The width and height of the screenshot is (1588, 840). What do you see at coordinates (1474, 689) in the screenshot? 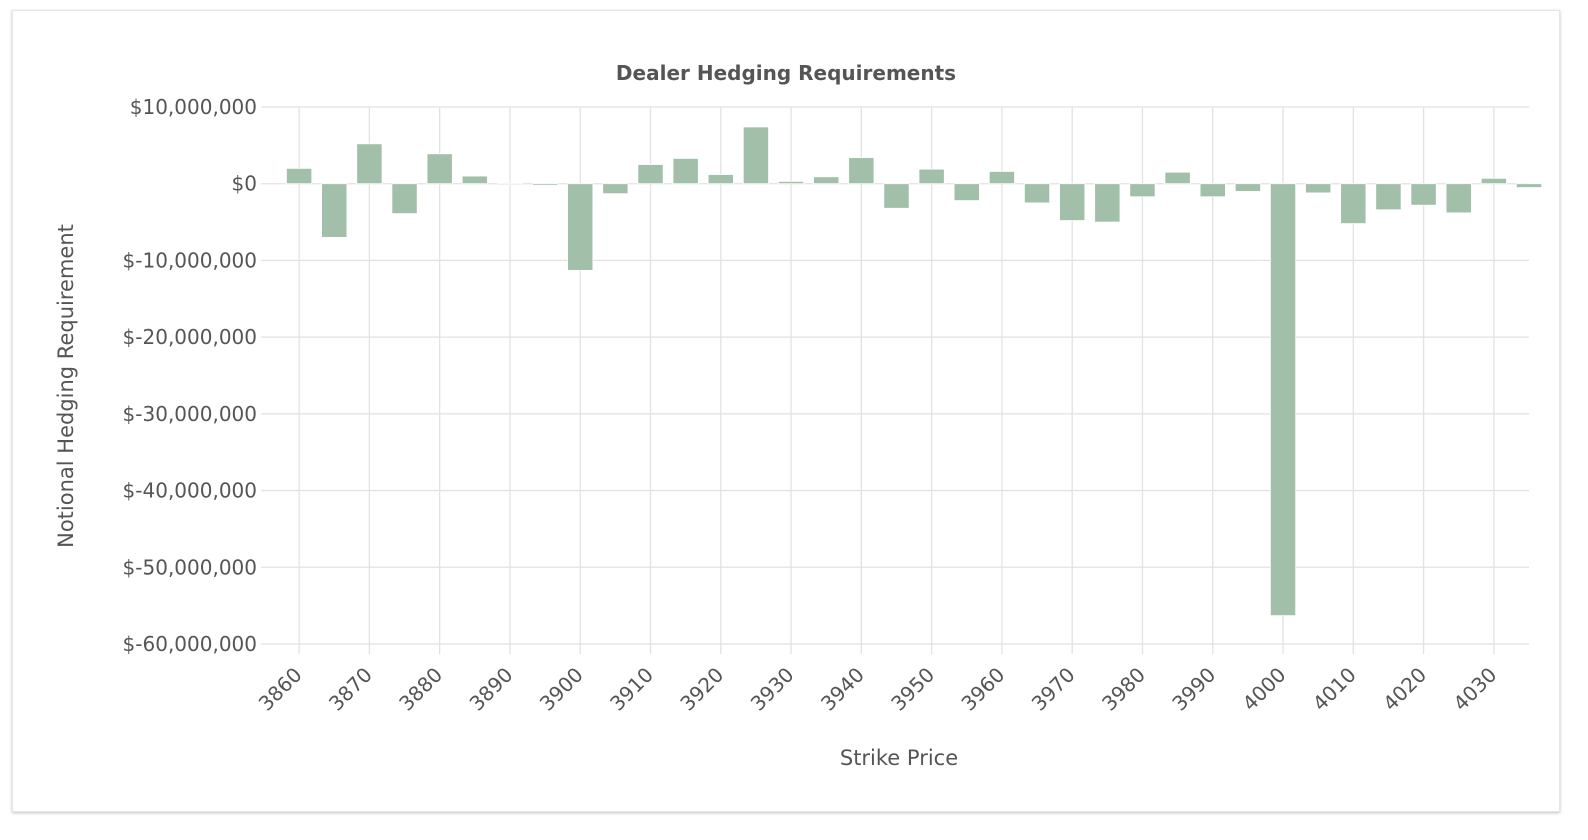
I see `x-tick-label: 4030` at bounding box center [1474, 689].